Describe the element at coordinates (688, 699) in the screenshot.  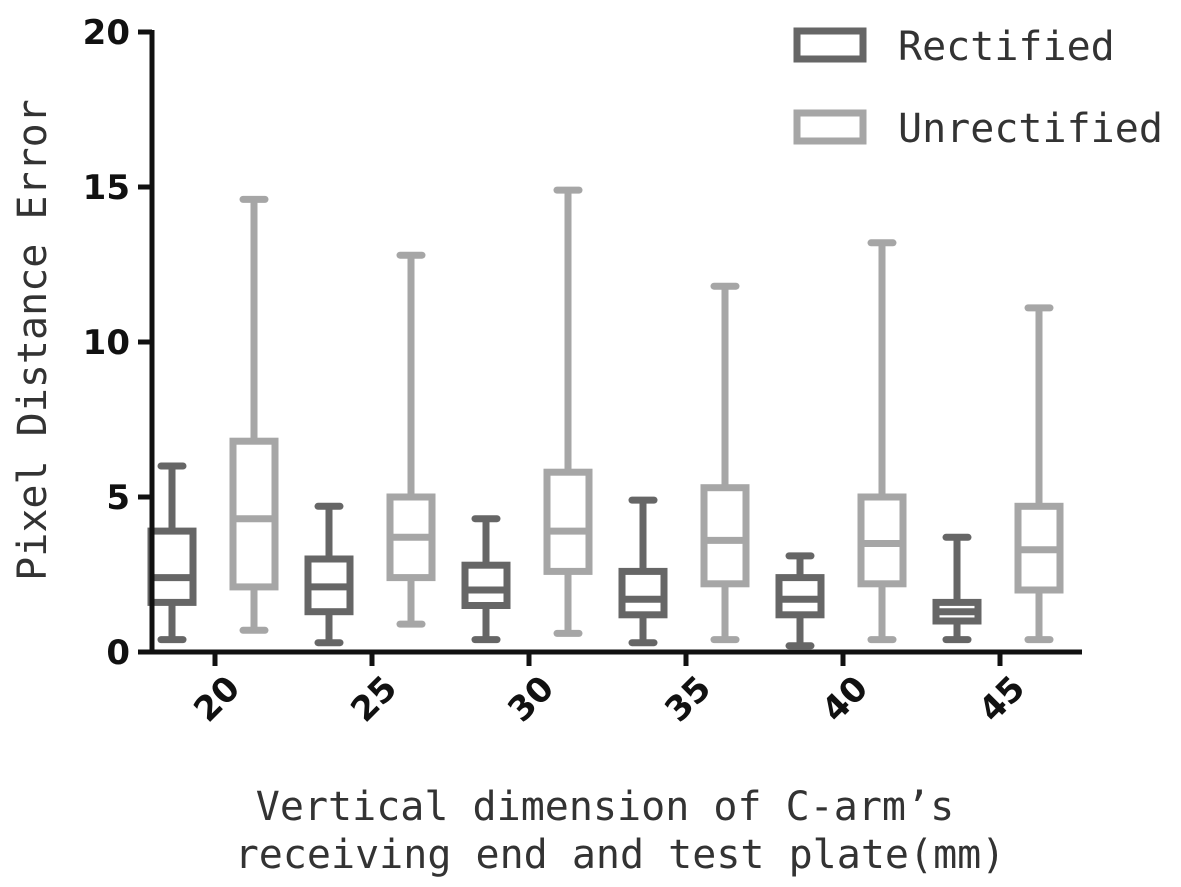
I see `x-tick-label: 35` at that location.